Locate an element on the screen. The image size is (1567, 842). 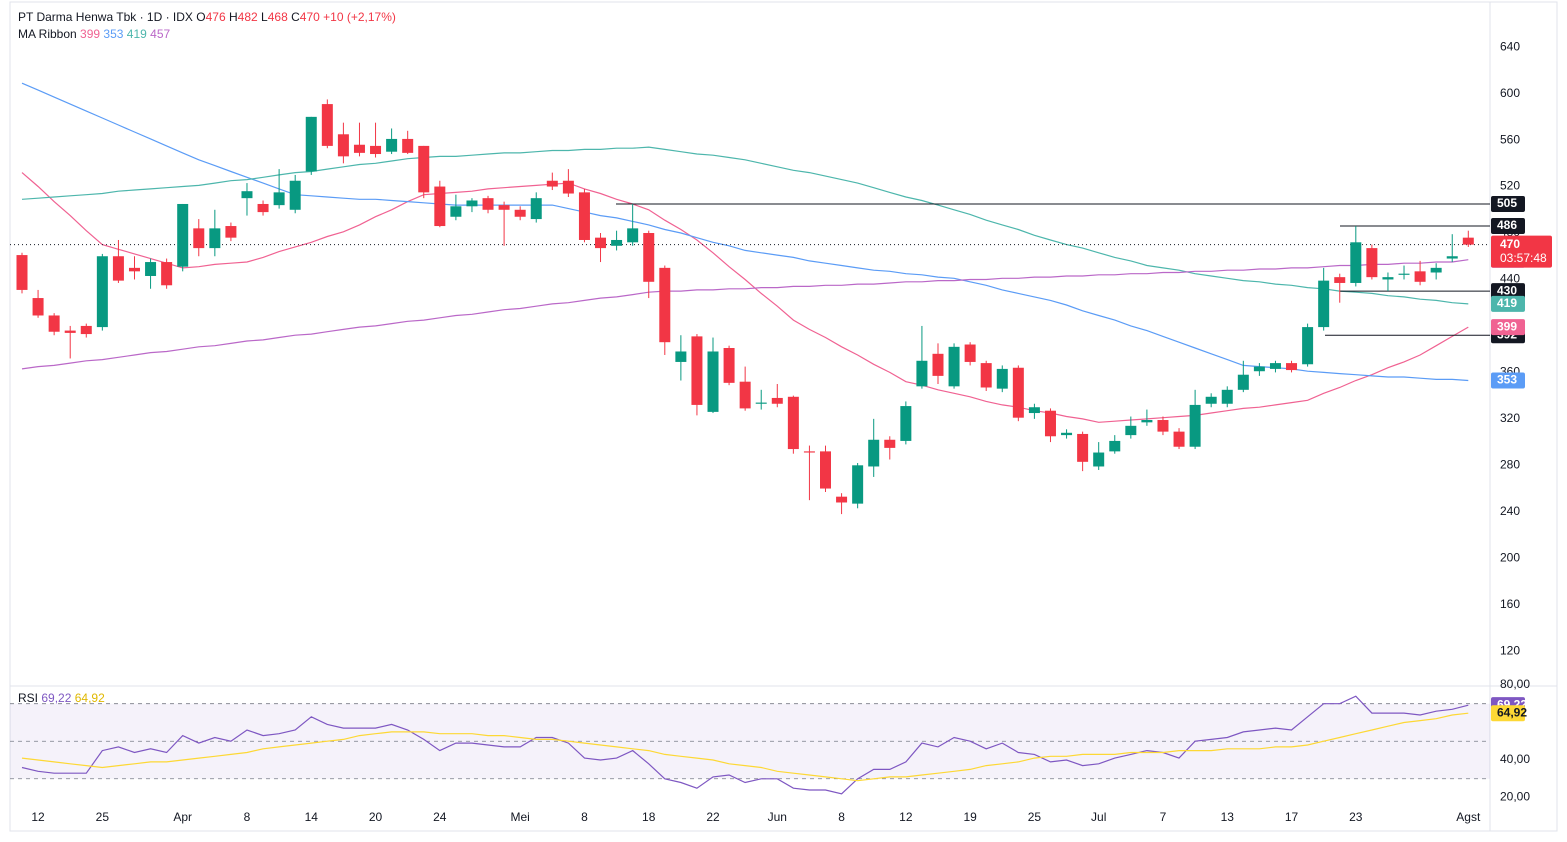
ma-legend-value: 419 is located at coordinates (136, 34).